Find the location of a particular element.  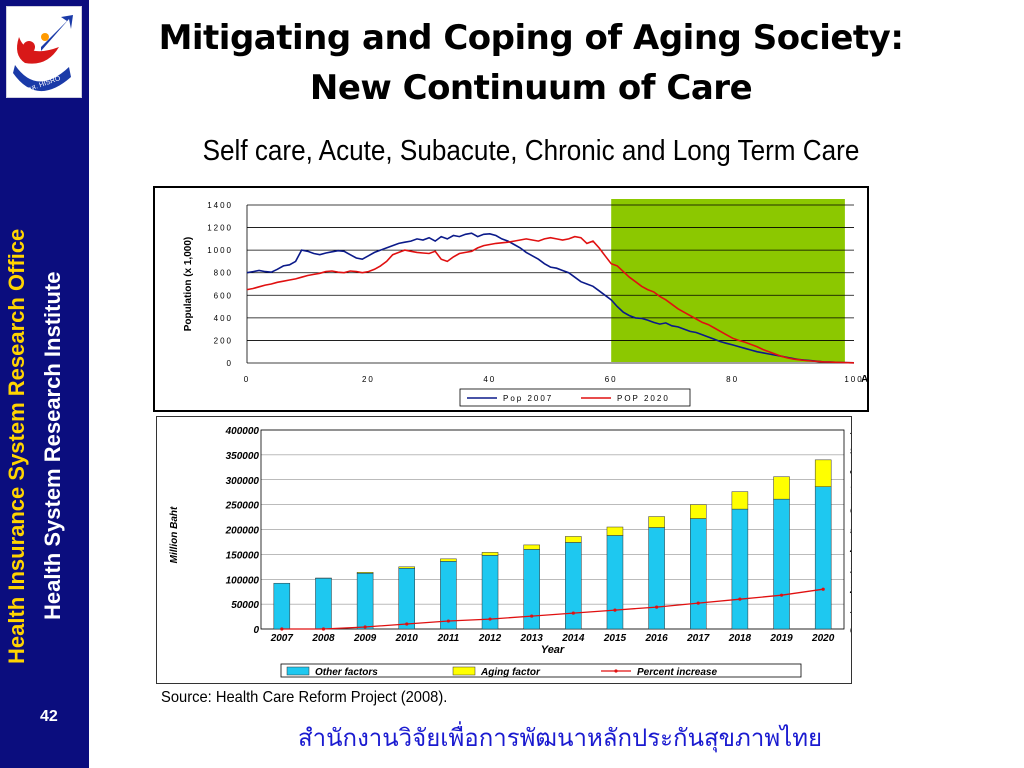

y2-tick-label: 40% is located at coordinates (850, 550).